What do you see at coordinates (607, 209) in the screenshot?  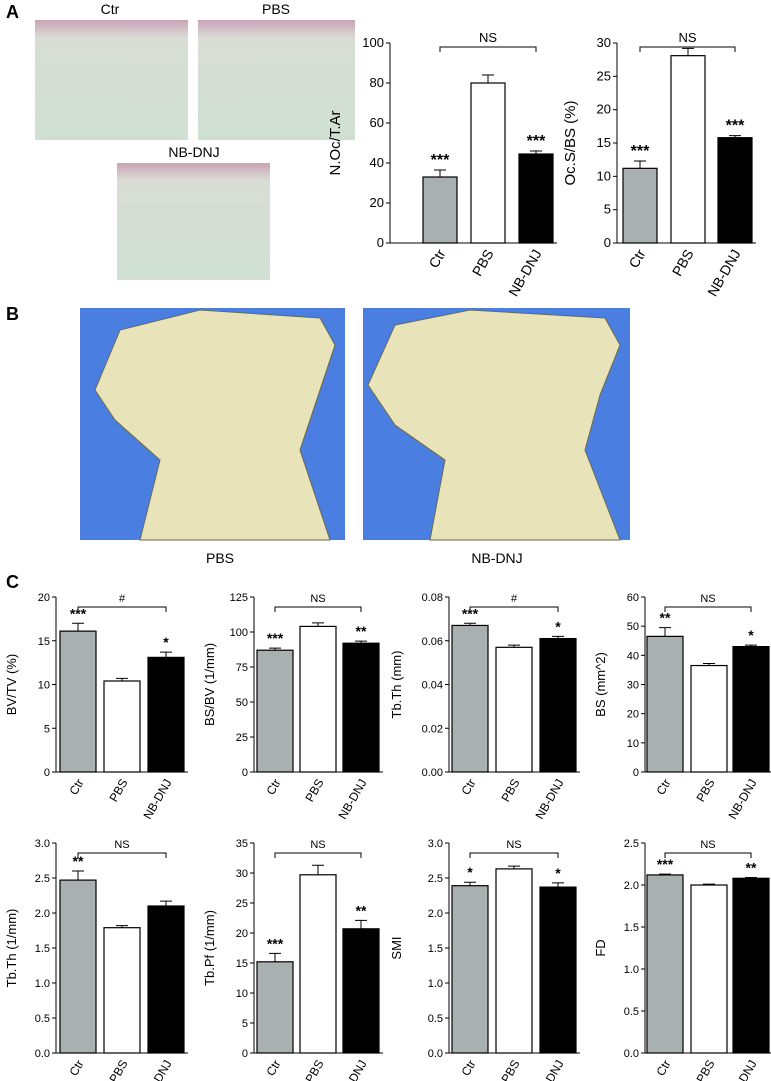 I see `y-tick-label: 5` at bounding box center [607, 209].